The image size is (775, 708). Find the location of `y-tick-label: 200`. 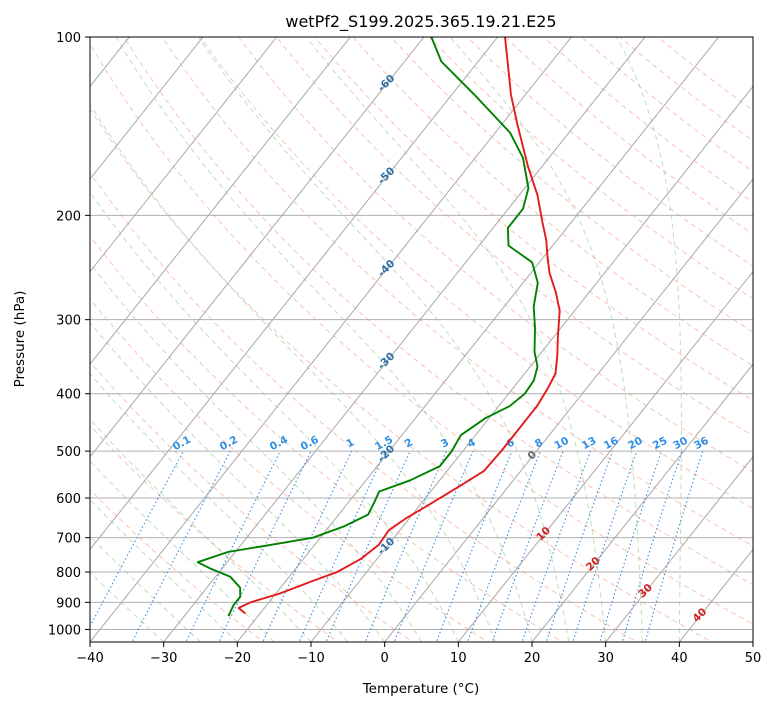

y-tick-label: 200 is located at coordinates (68, 216).